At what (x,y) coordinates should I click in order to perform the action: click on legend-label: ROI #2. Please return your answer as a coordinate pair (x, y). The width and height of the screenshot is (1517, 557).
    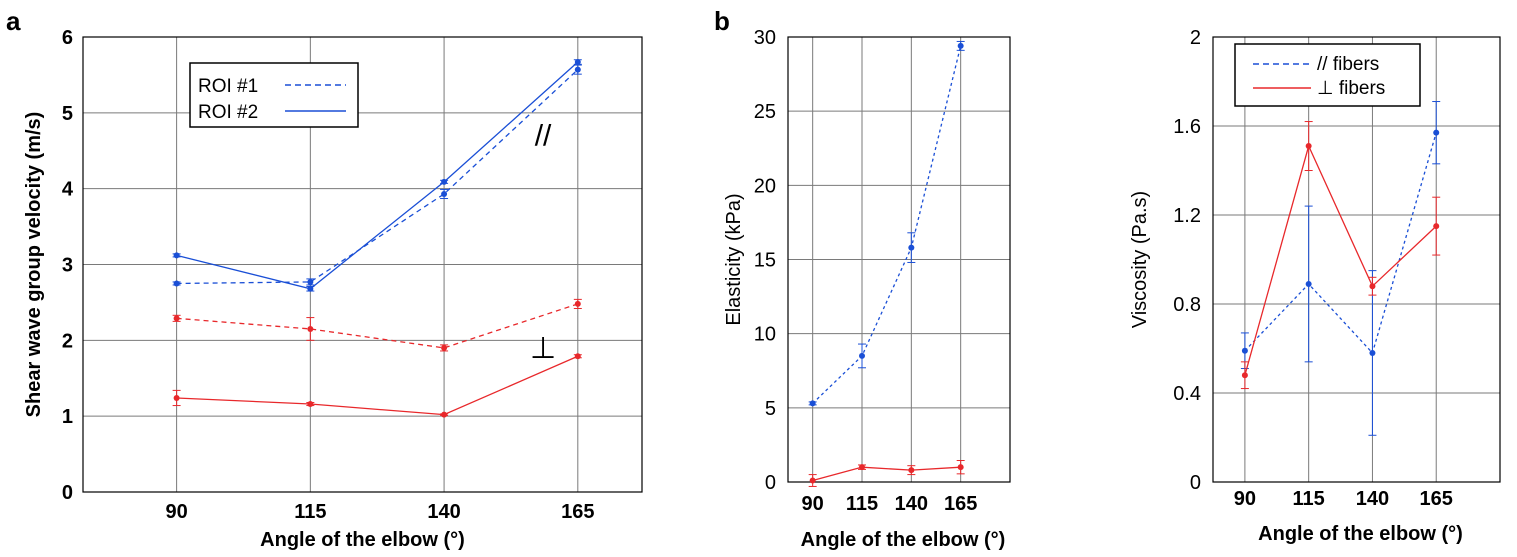
    Looking at the image, I should click on (228, 112).